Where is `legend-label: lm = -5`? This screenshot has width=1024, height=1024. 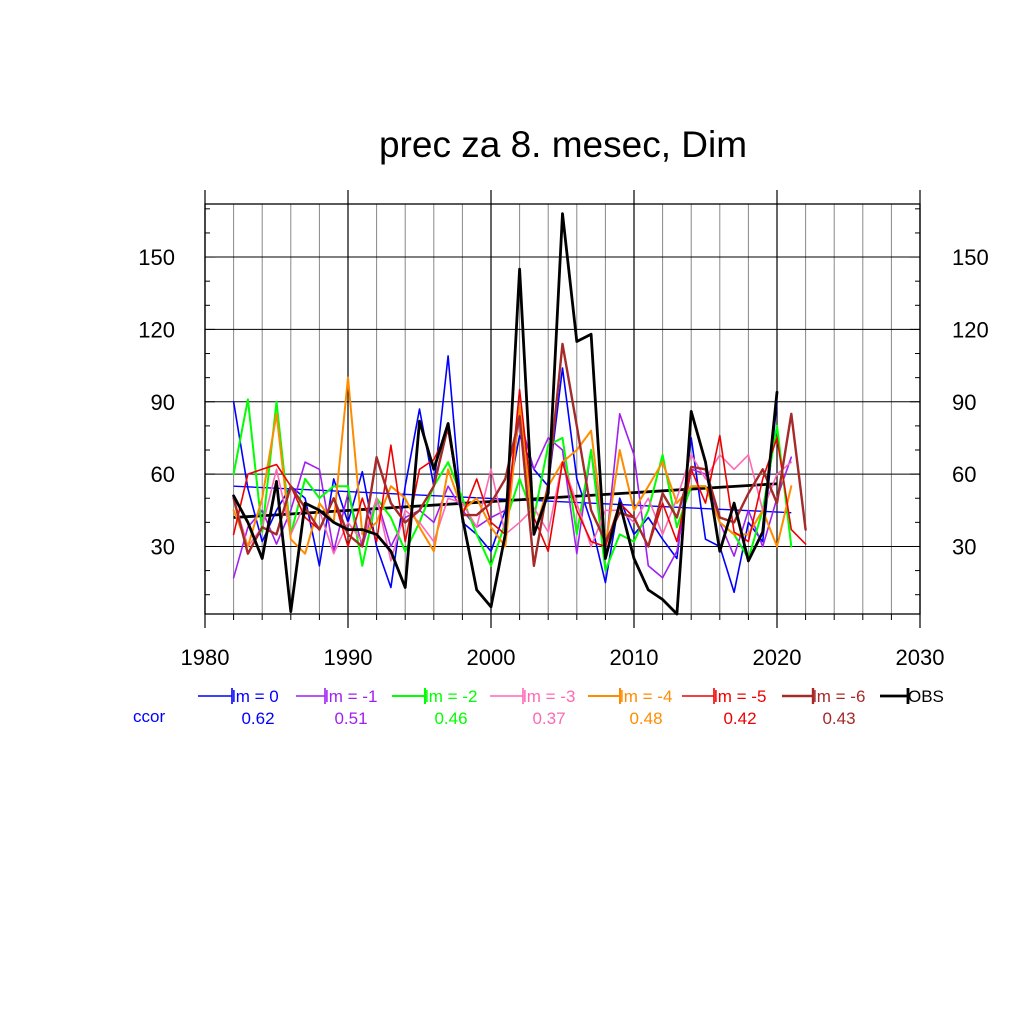 legend-label: lm = -5 is located at coordinates (740, 696).